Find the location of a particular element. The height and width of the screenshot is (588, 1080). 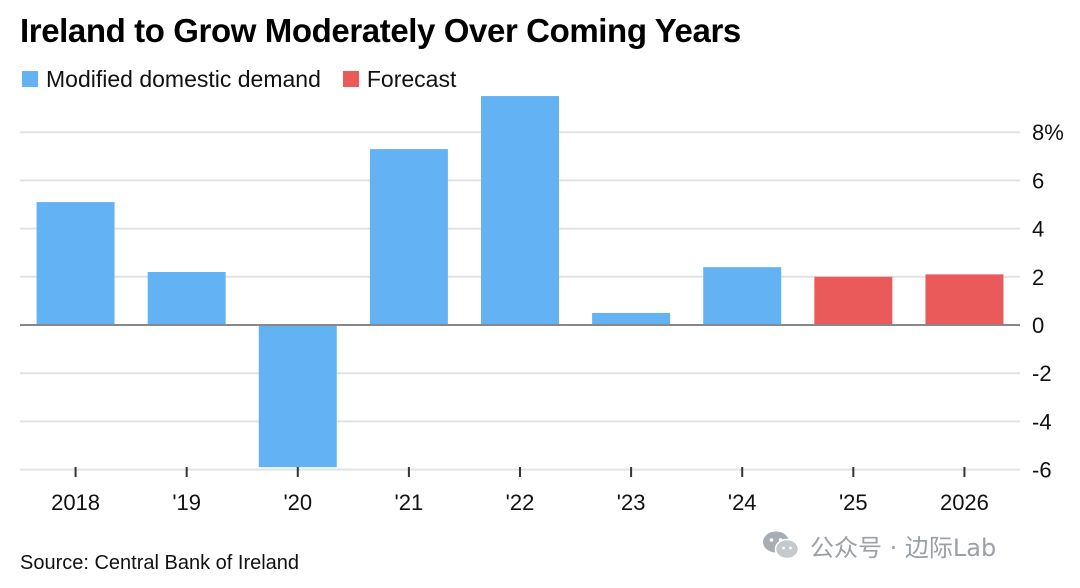

y-tick-label: 4 is located at coordinates (1038, 229).